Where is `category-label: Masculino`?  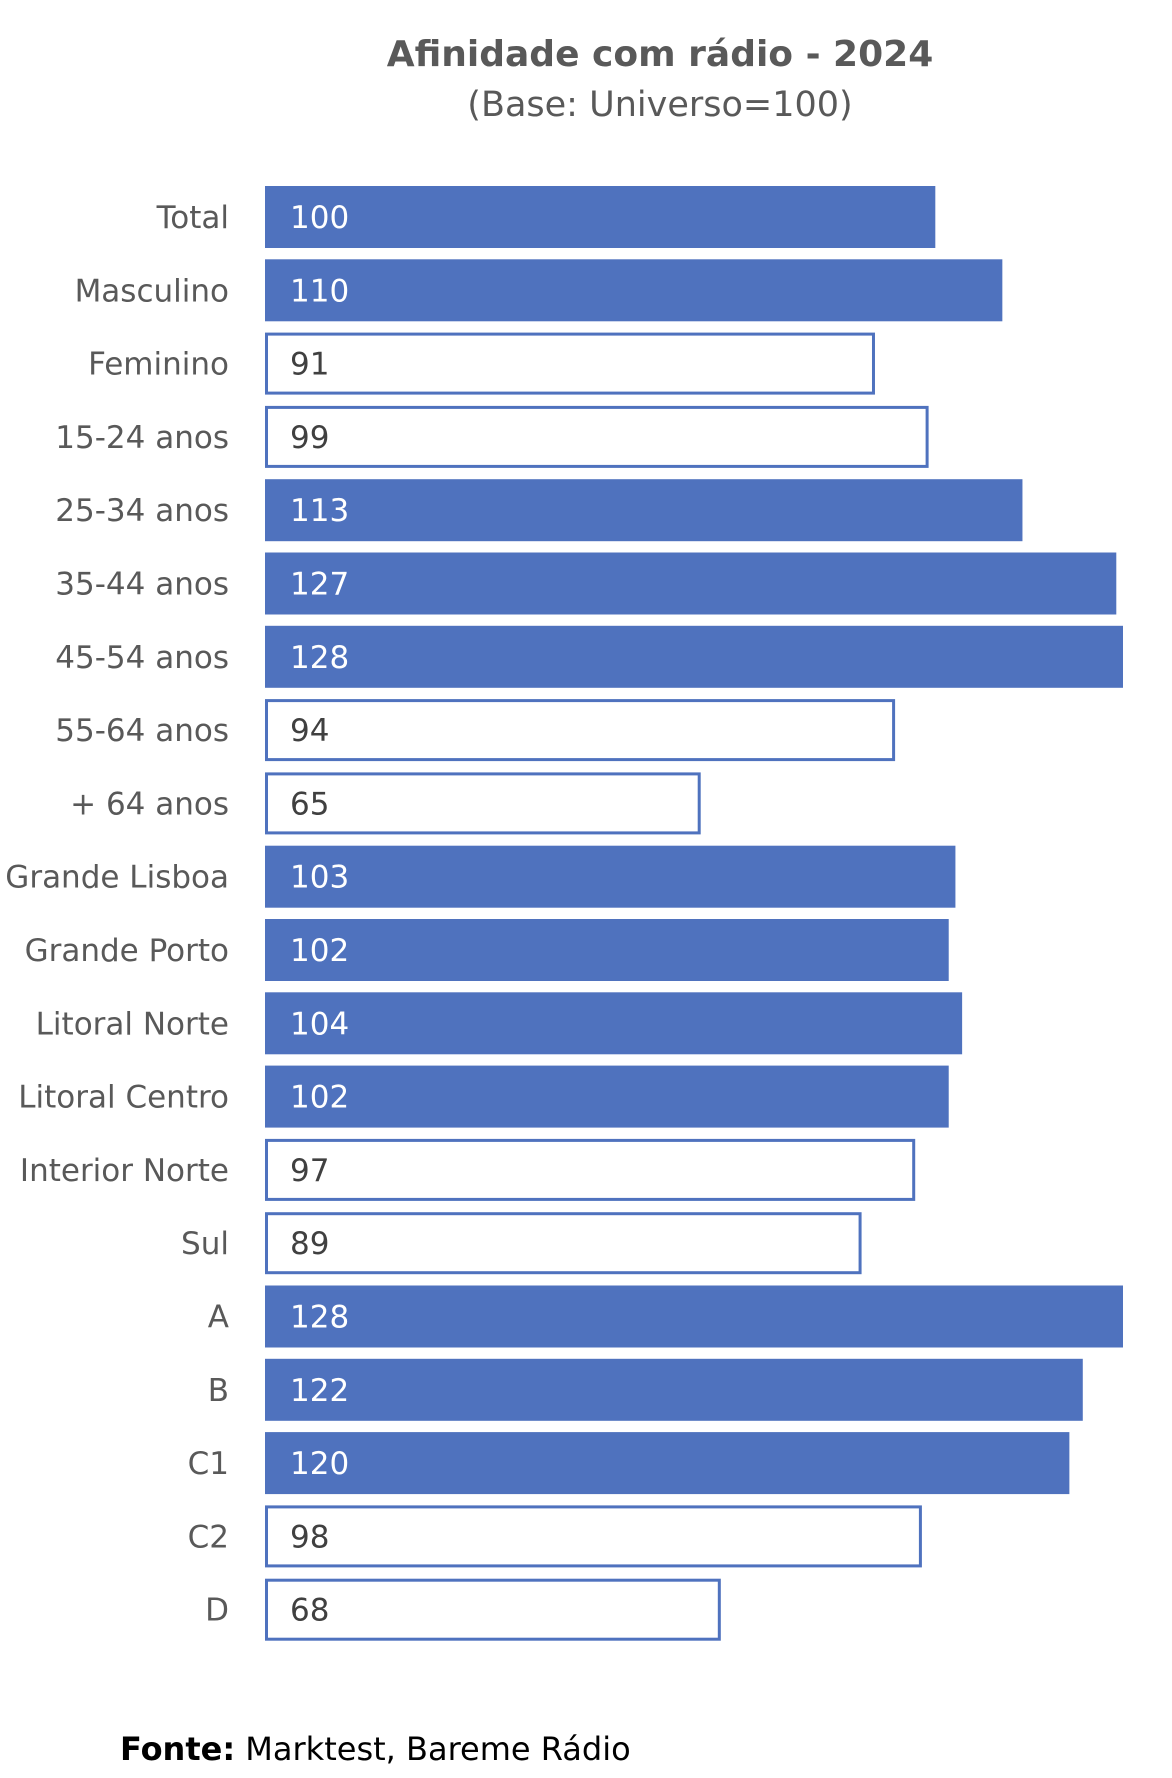
category-label: Masculino is located at coordinates (152, 291).